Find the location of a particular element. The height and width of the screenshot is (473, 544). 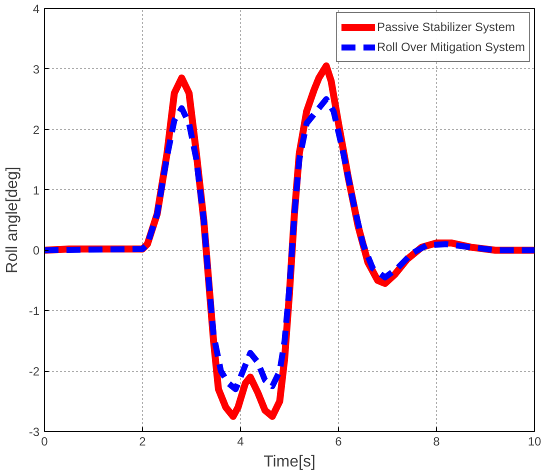

legend-label: Roll Over Mitigation System is located at coordinates (450, 47).